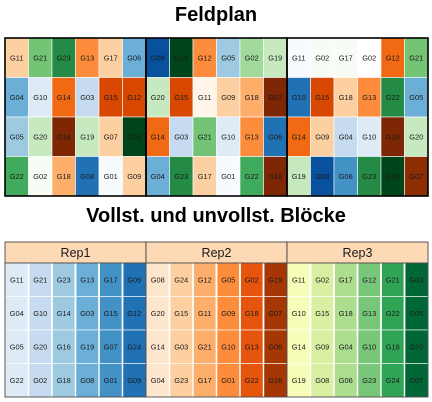 Image resolution: width=432 pixels, height=402 pixels. Describe the element at coordinates (111, 176) in the screenshot. I see `field-cell-label: G01` at that location.